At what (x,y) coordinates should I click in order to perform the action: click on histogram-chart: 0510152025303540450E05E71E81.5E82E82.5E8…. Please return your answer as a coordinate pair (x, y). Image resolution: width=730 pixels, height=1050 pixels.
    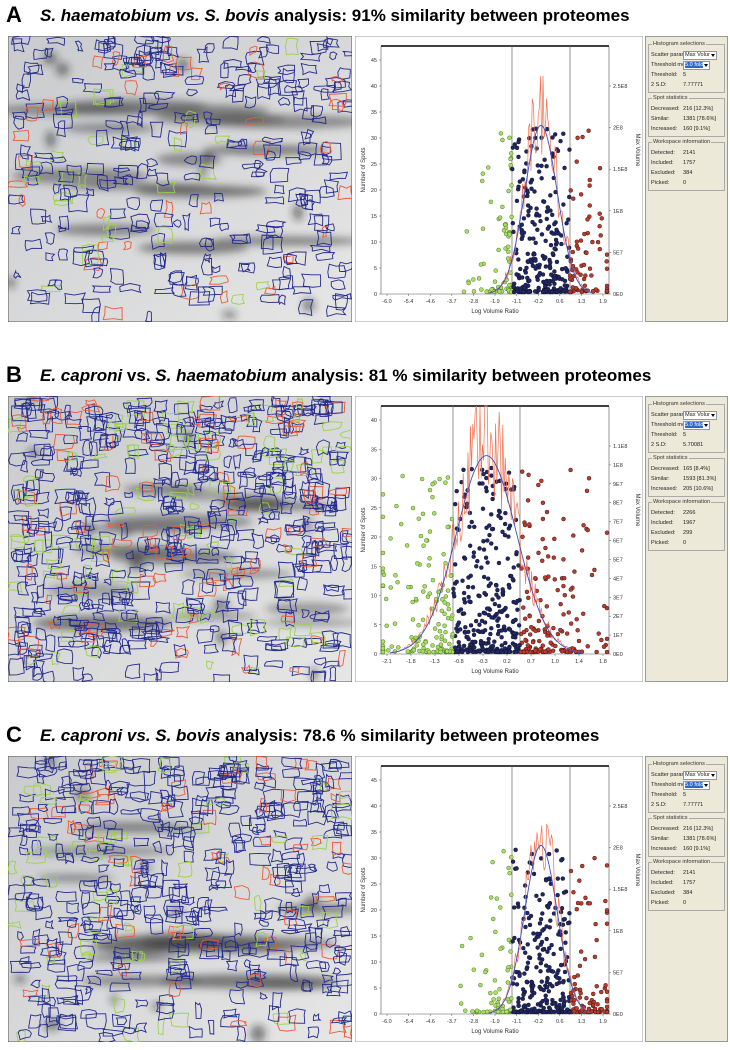
    Looking at the image, I should click on (499, 899).